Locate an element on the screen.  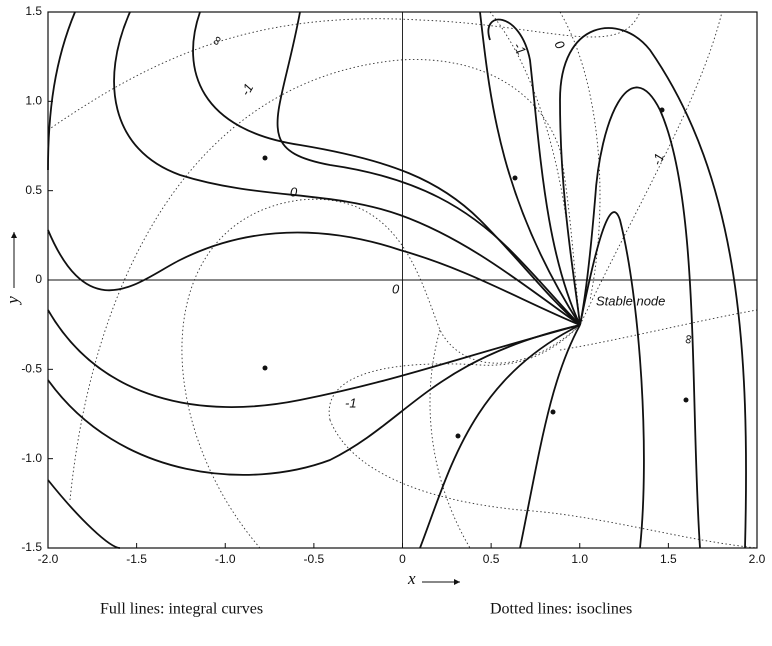
x-tick-label: 0 is located at coordinates (402, 559).